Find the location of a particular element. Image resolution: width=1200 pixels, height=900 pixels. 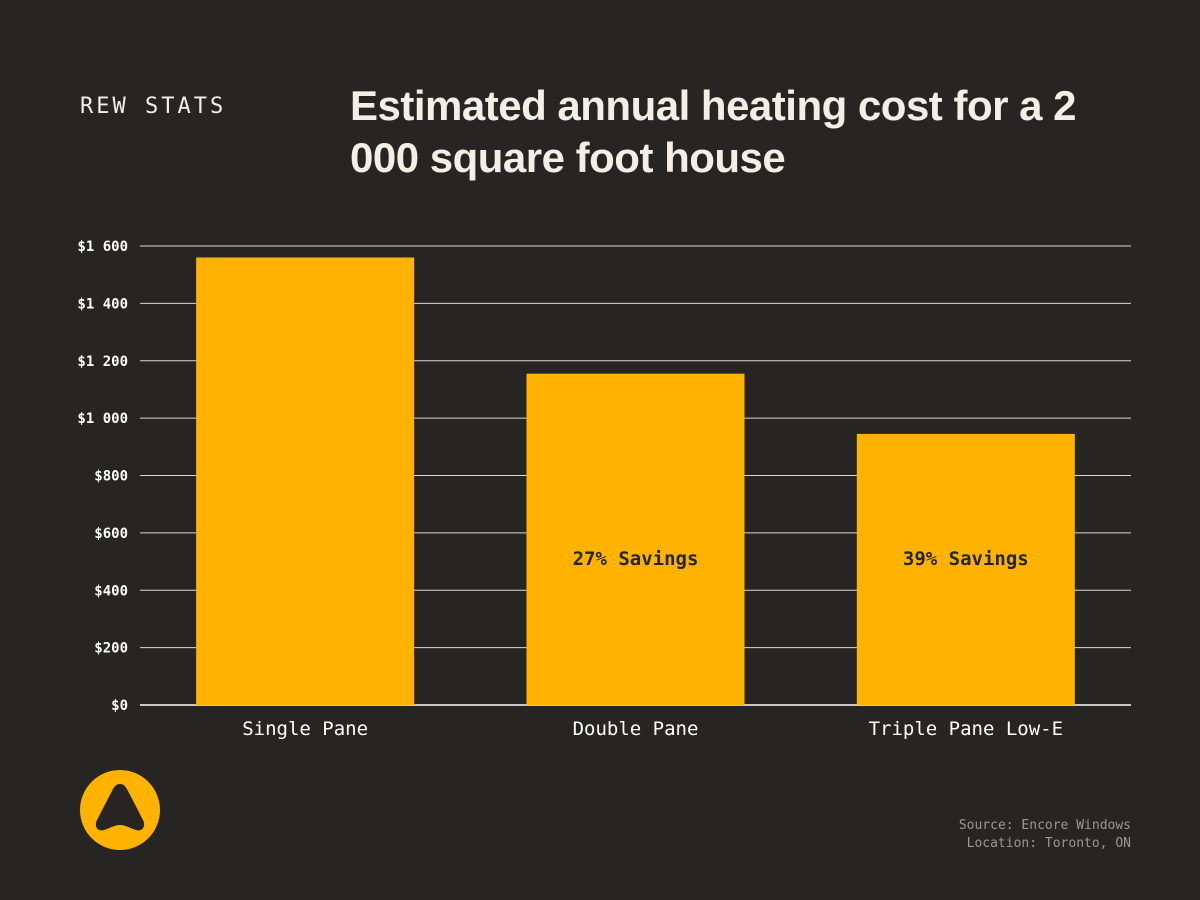

x-axis-labels: Single Pane Double Pane Triple Pane Low-E is located at coordinates (652, 729).